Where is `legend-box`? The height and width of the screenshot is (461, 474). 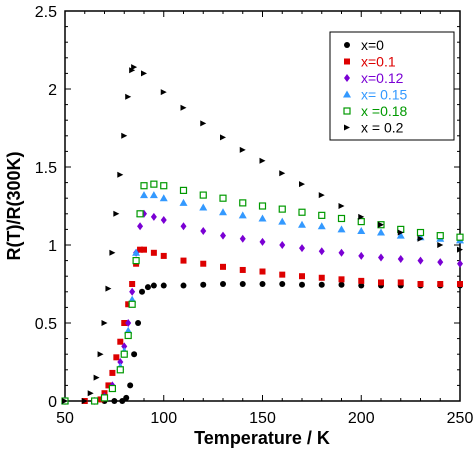
legend-box is located at coordinates (392, 86).